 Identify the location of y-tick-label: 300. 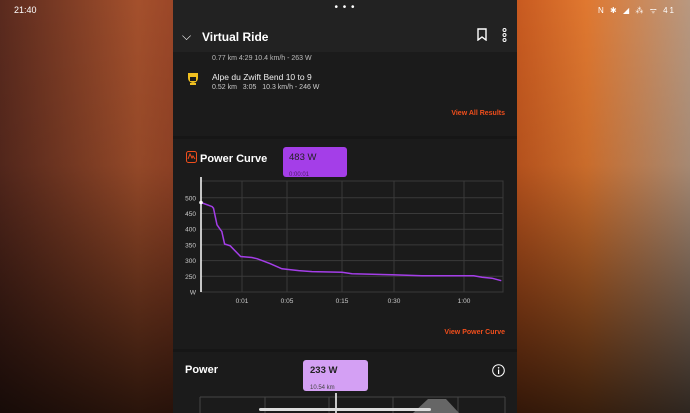
(190, 261).